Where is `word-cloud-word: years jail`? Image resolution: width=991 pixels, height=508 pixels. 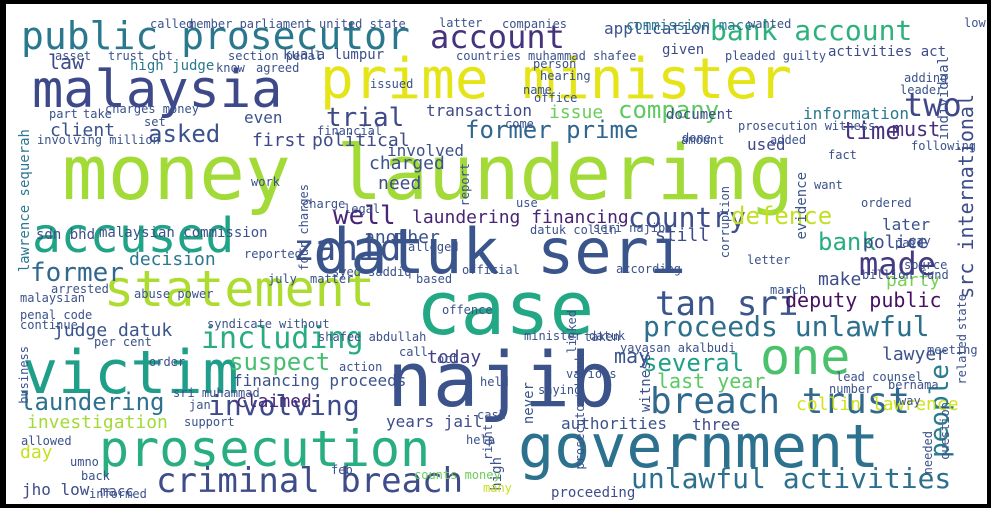
word-cloud-word: years jail is located at coordinates (434, 421).